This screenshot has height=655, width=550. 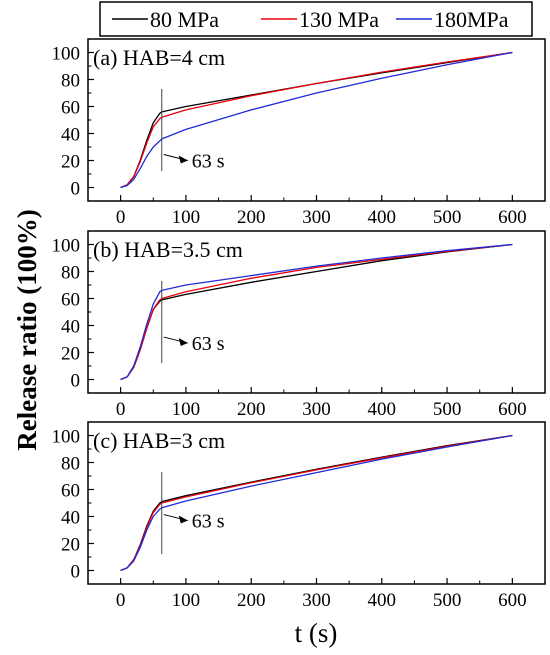 I want to click on legend-label-80mpa: 80 MPa, so click(x=184, y=19).